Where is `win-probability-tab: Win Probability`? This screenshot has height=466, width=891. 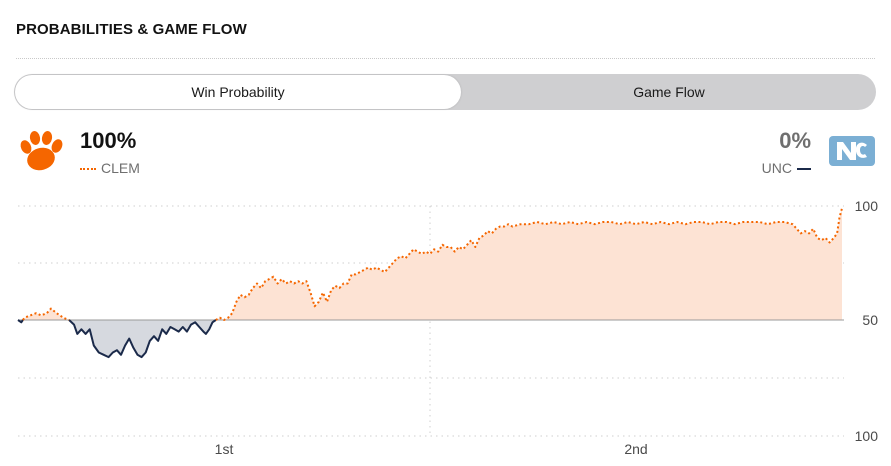 win-probability-tab: Win Probability is located at coordinates (238, 92).